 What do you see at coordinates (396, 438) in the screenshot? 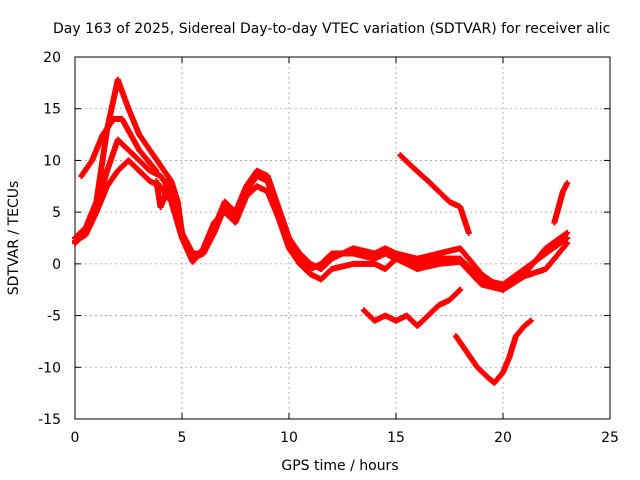
I see `x-tick-label: 15` at bounding box center [396, 438].